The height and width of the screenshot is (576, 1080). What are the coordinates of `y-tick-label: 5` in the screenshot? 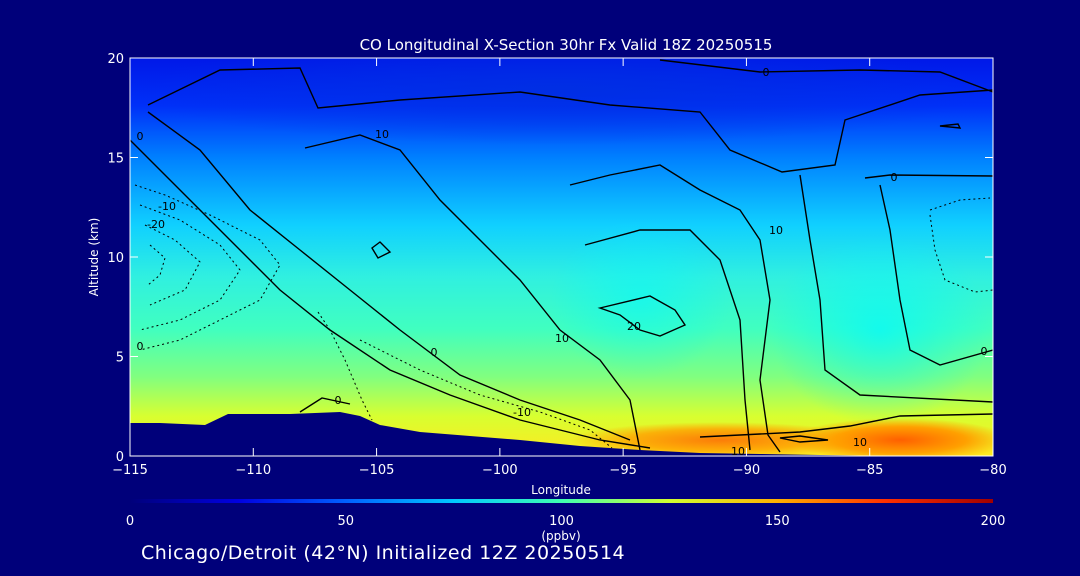 It's located at (120, 358).